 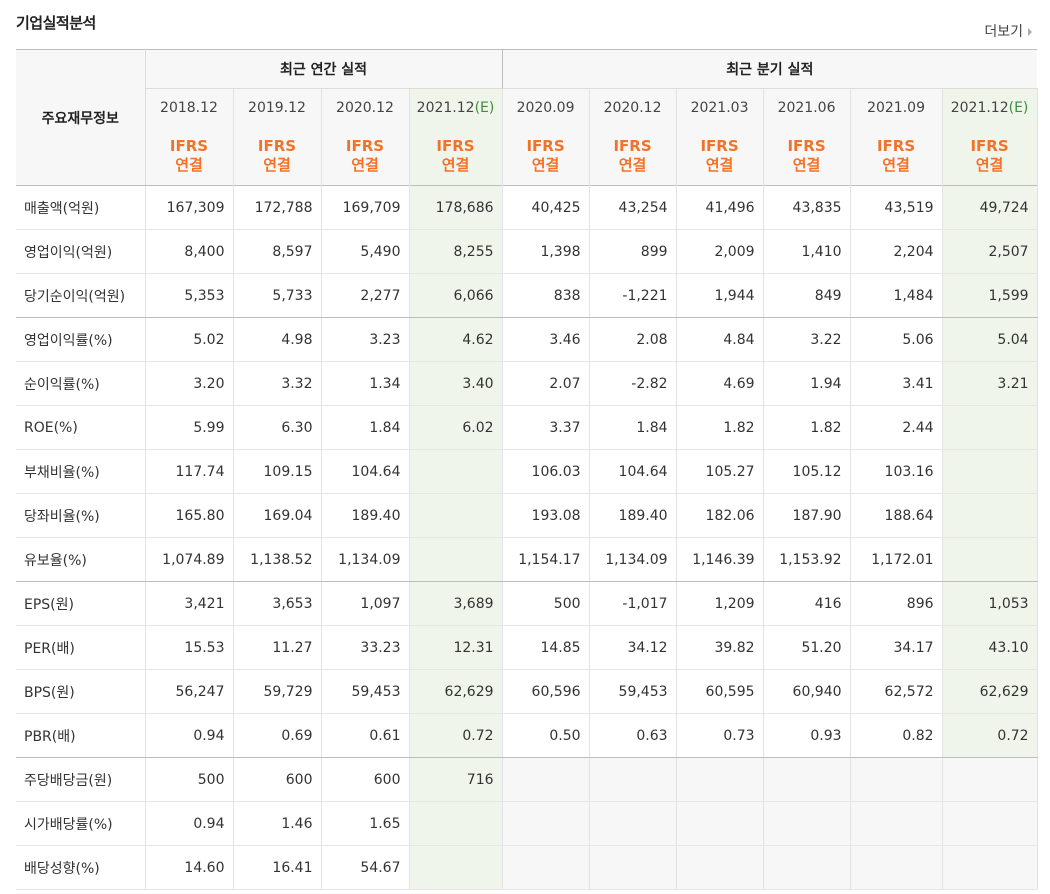 What do you see at coordinates (990, 735) in the screenshot?
I see `table-cell: 0.72` at bounding box center [990, 735].